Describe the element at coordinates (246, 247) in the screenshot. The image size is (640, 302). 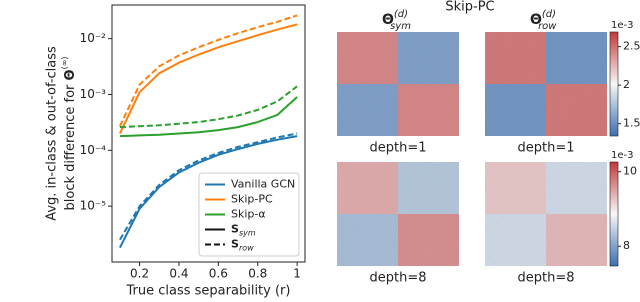
I see `legend-subscript: row` at that location.